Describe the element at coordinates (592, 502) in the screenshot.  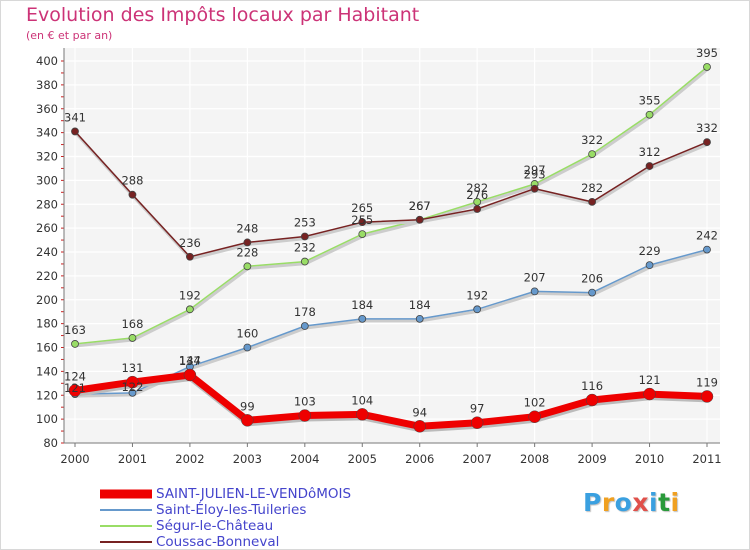
I see `logo-letter: P` at that location.